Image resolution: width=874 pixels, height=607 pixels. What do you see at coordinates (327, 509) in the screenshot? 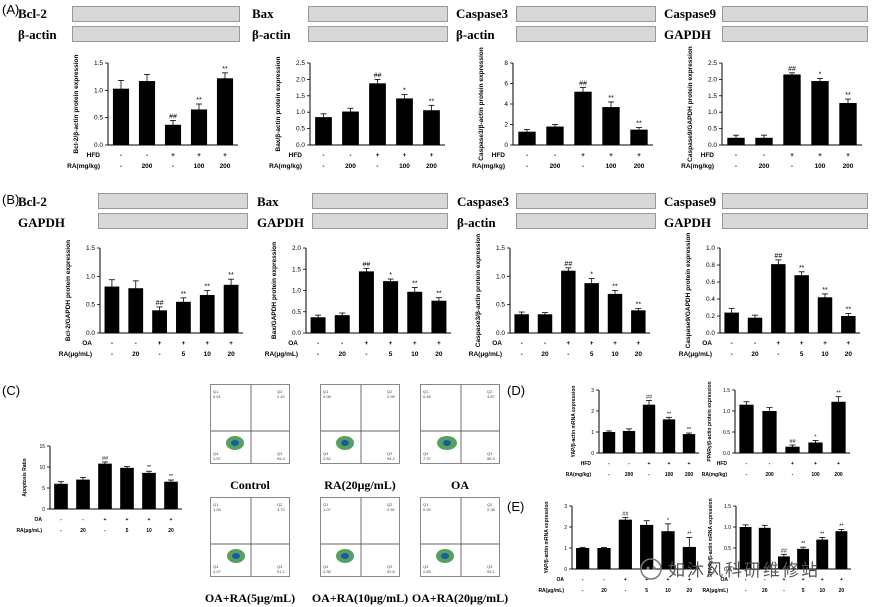
I see `quadrant-value: 1.07` at bounding box center [327, 509].